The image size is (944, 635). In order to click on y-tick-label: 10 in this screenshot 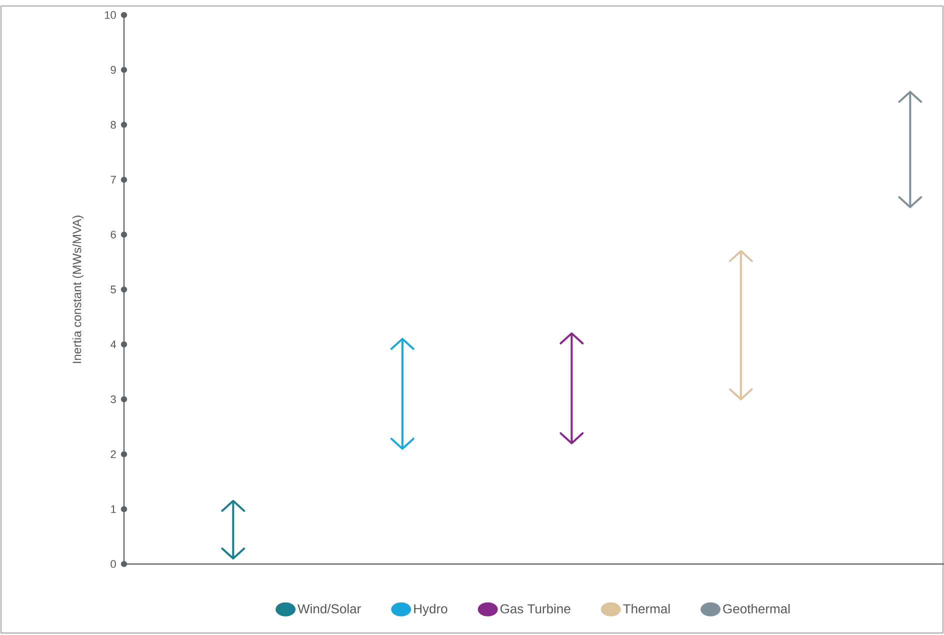, I will do `click(110, 15)`.